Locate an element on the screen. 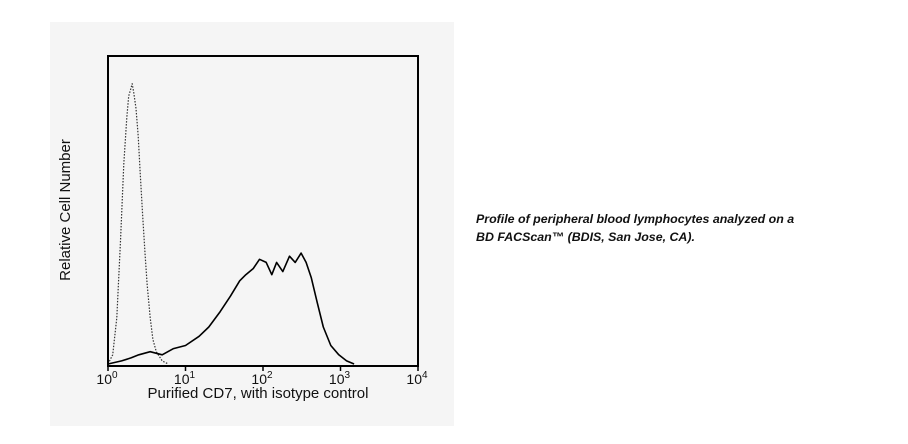 Image resolution: width=908 pixels, height=444 pixels. y-axis-title: Relative Cell Number is located at coordinates (65, 210).